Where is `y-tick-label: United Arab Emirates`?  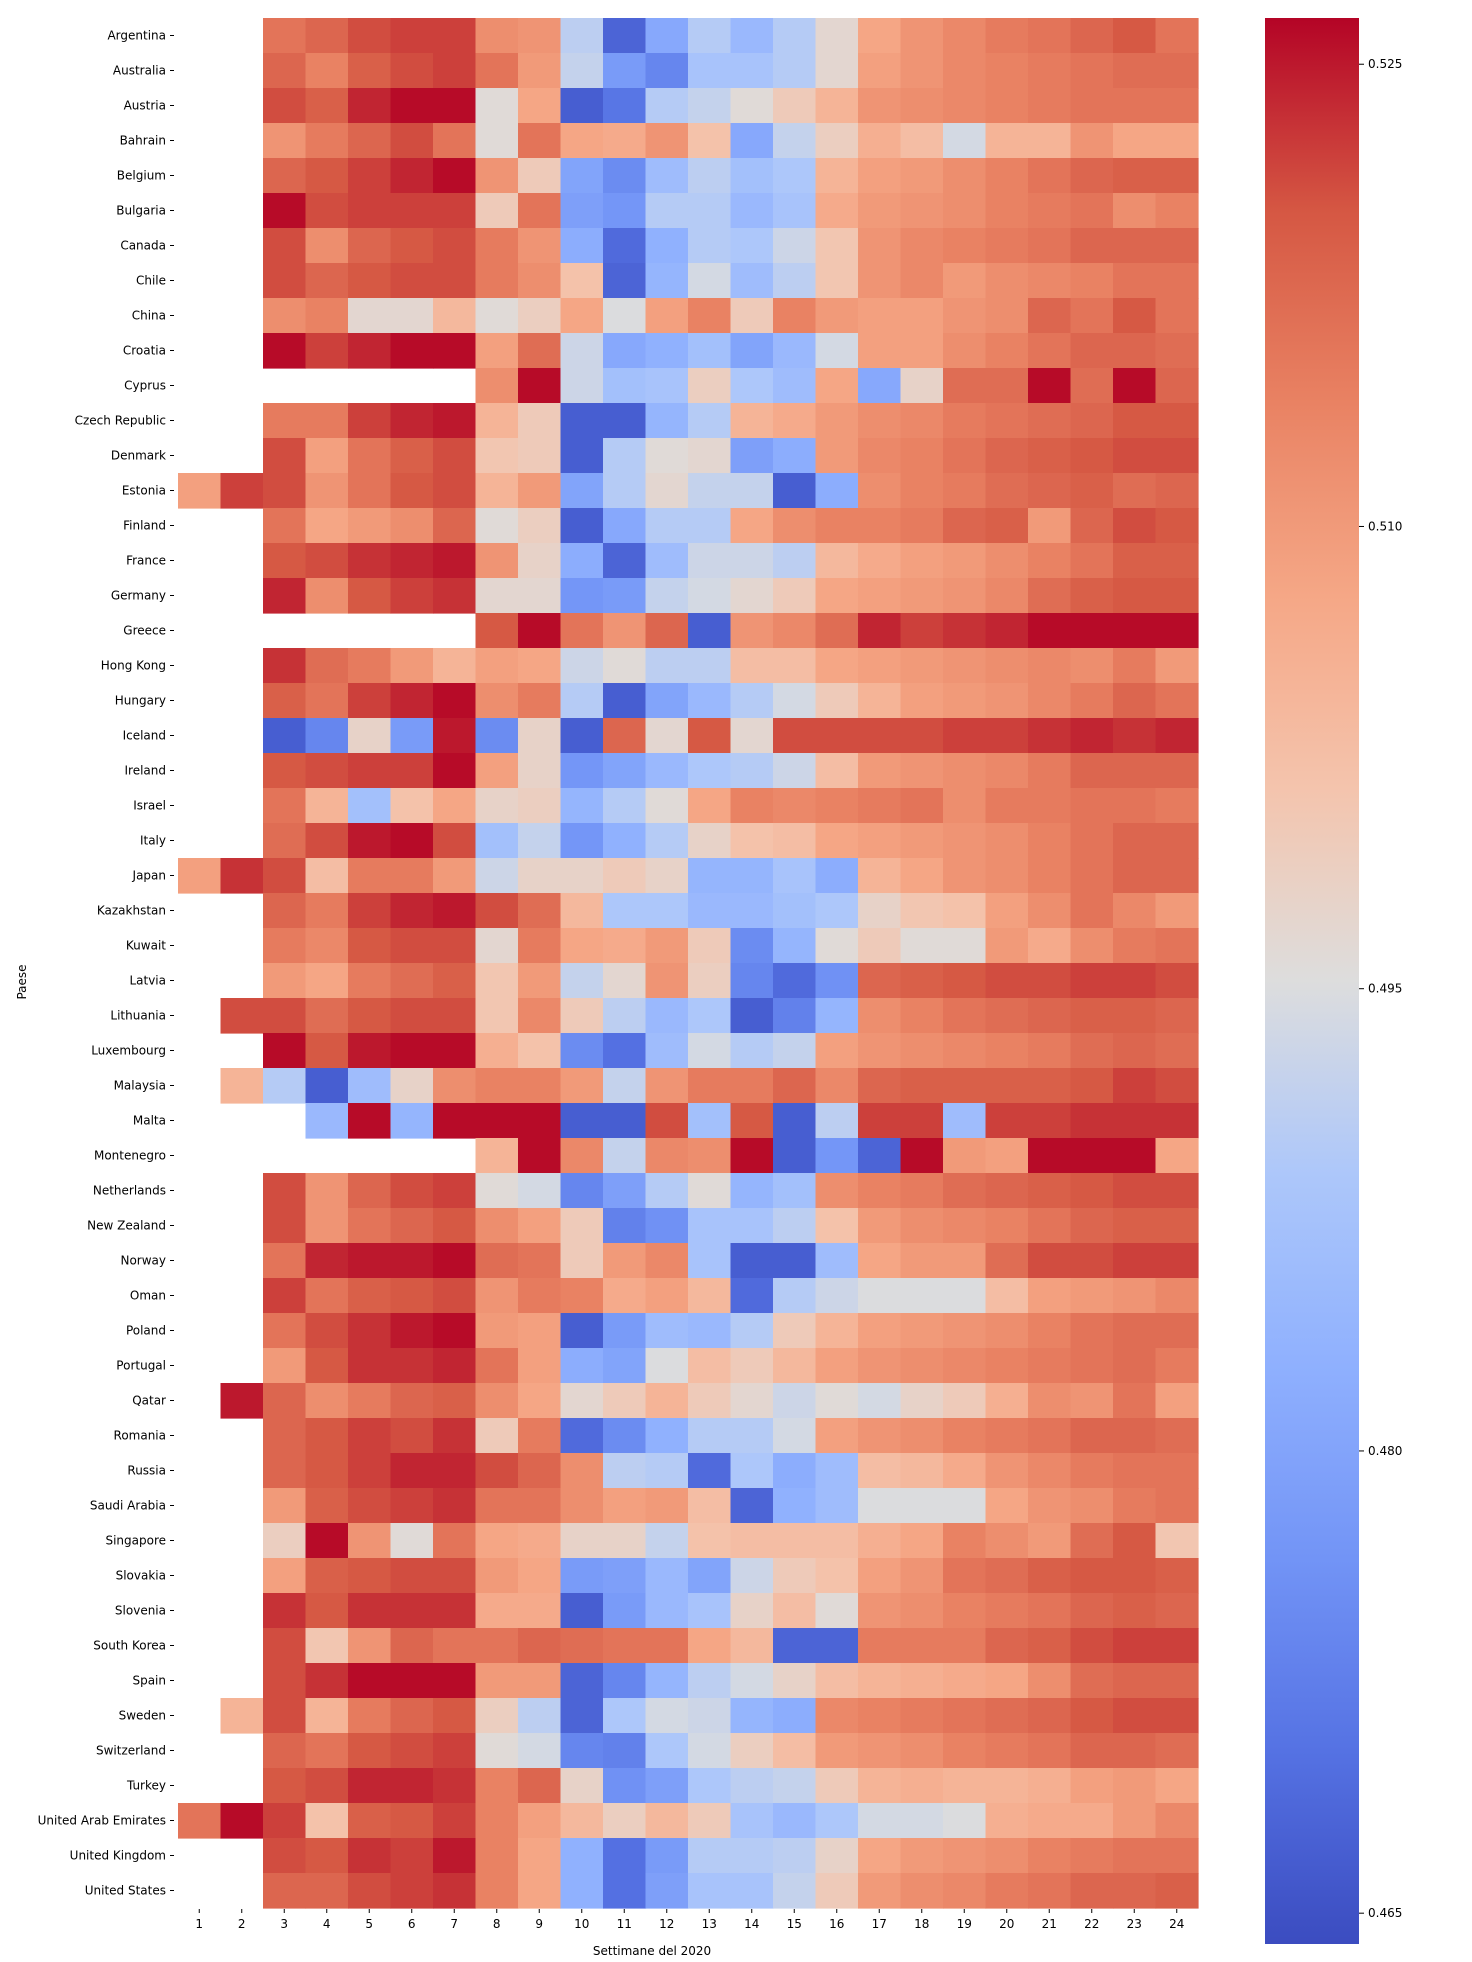 y-tick-label: United Arab Emirates is located at coordinates (102, 1821).